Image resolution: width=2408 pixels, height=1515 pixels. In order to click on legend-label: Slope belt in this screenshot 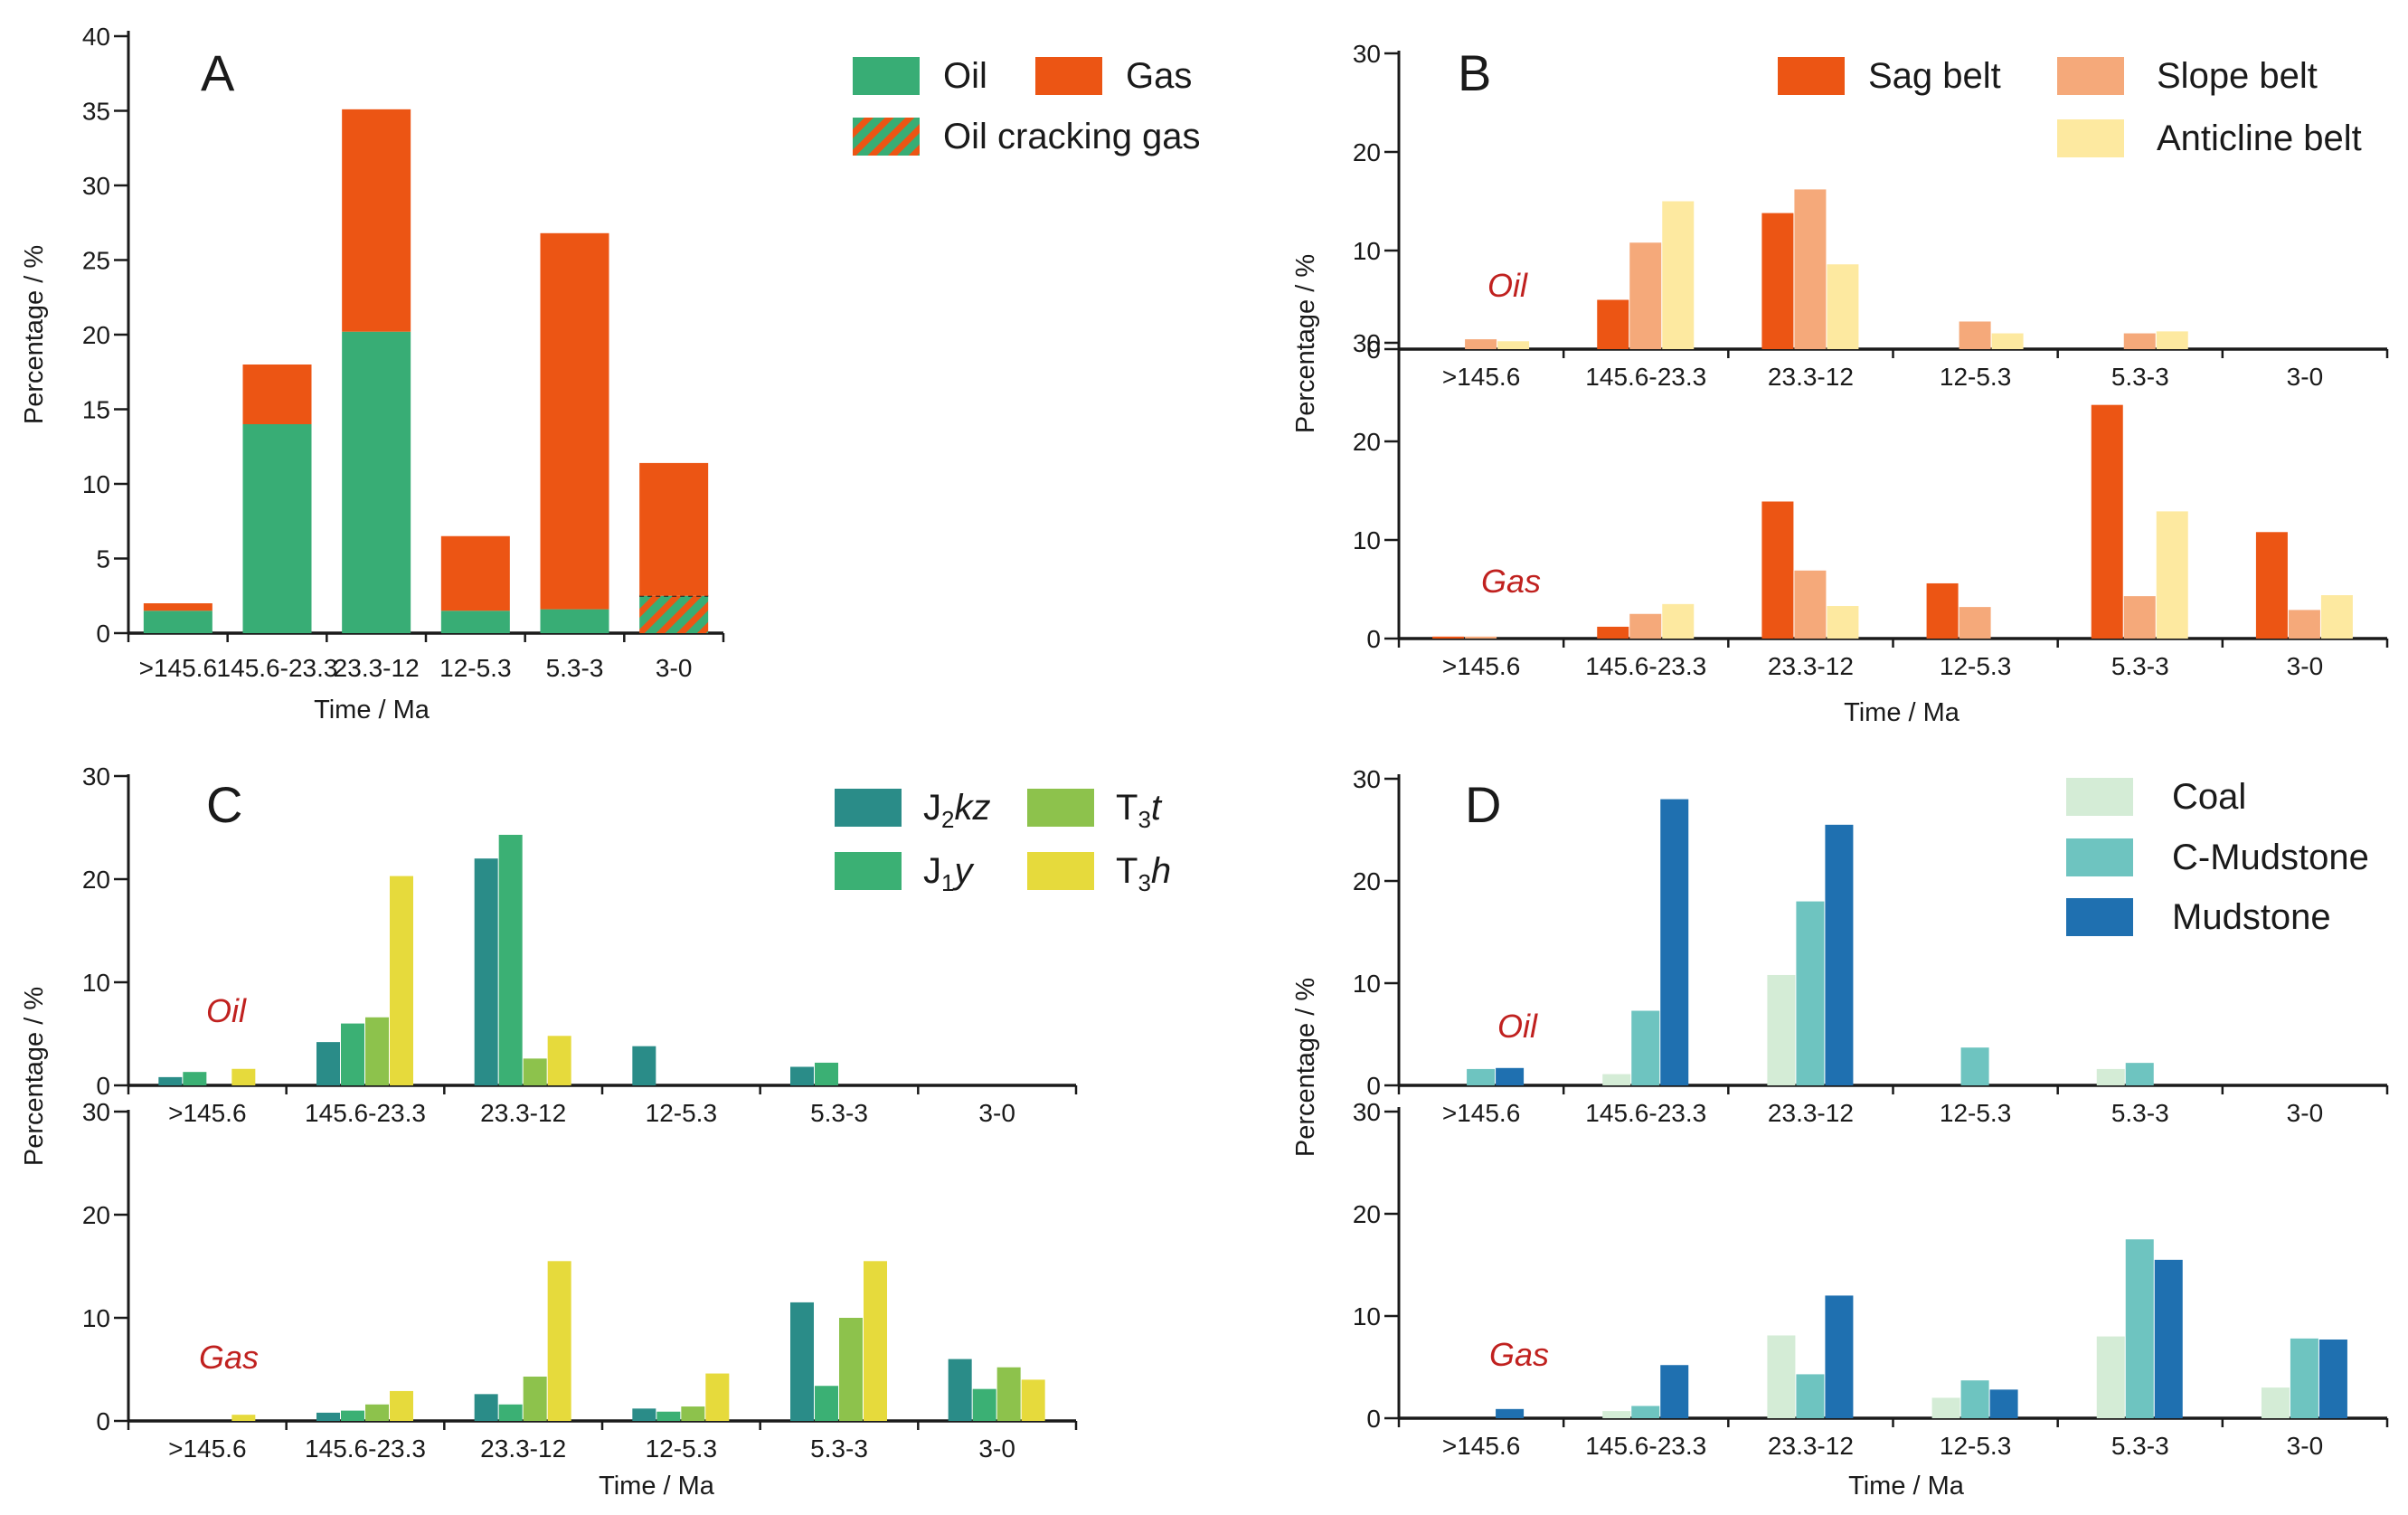, I will do `click(2237, 76)`.